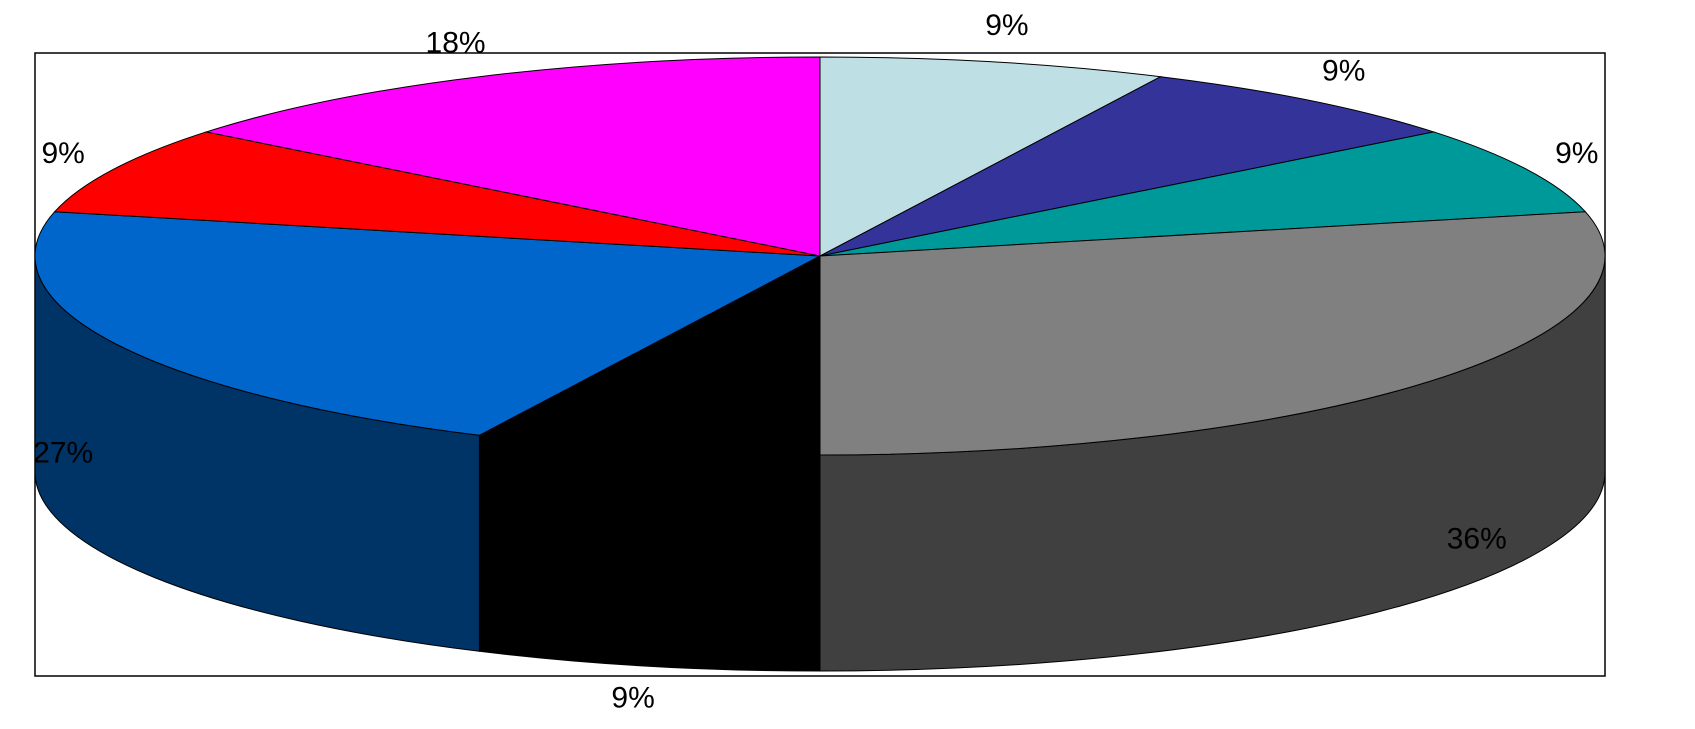 The width and height of the screenshot is (1695, 729). What do you see at coordinates (63, 153) in the screenshot?
I see `slice-label-7: 9%` at bounding box center [63, 153].